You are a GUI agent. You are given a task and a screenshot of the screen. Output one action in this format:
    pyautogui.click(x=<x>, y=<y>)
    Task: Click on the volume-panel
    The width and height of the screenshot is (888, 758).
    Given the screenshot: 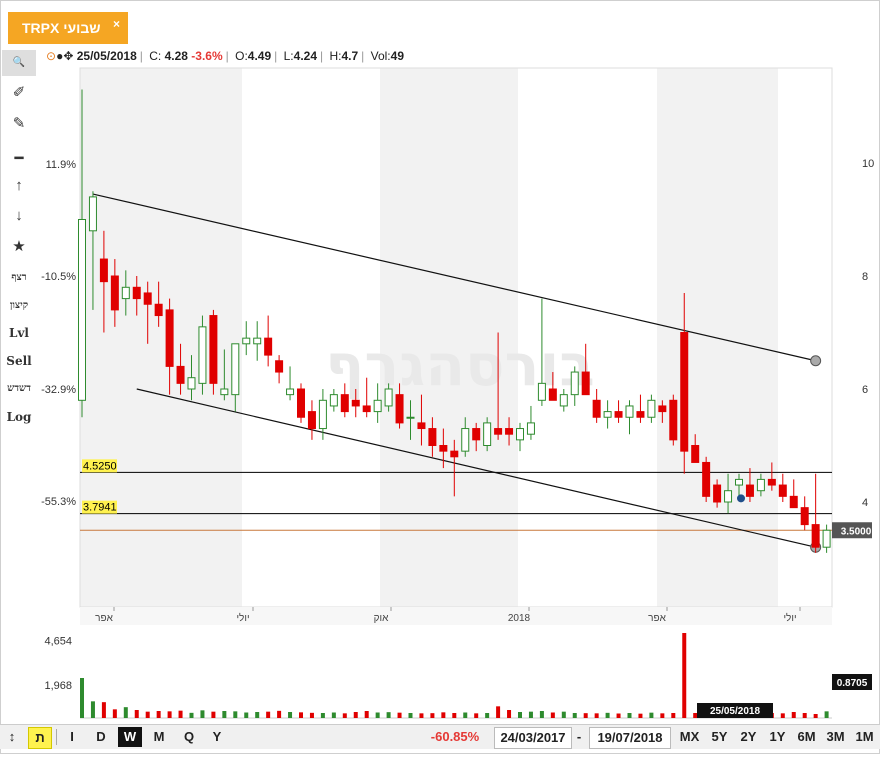 What is the action you would take?
    pyautogui.click(x=456, y=671)
    